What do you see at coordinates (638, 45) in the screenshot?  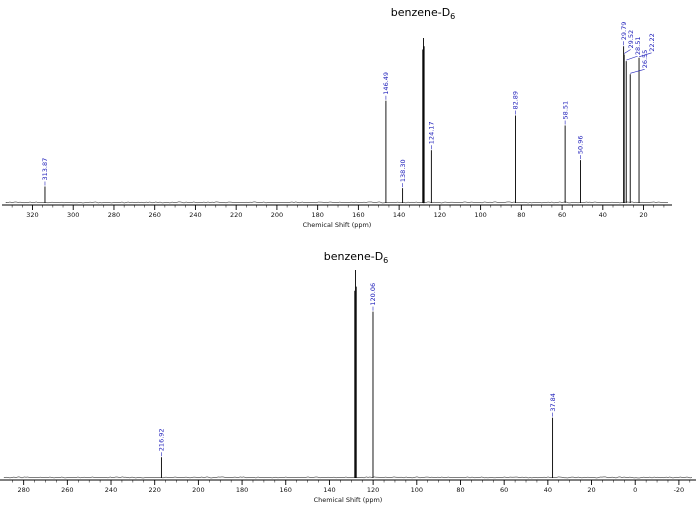 I see `svg-text: 28.51` at bounding box center [638, 45].